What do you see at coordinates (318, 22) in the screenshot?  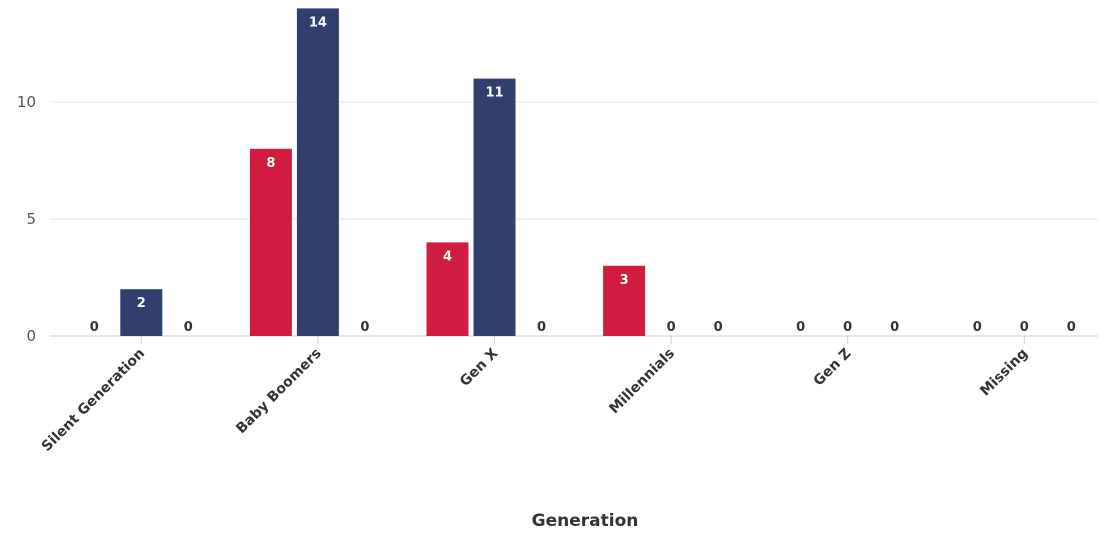 I see `bar-value-label: 14` at bounding box center [318, 22].